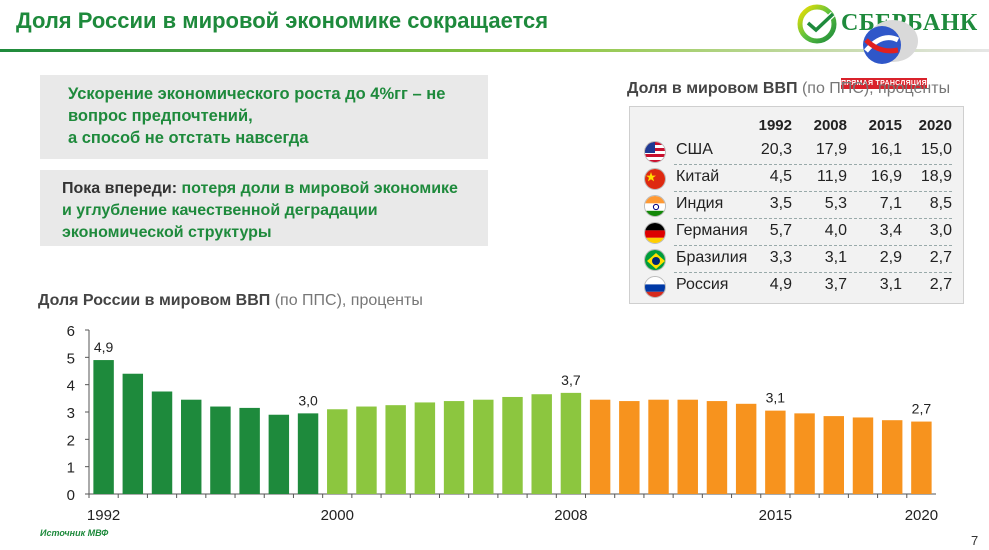 Image resolution: width=989 pixels, height=550 pixels. Describe the element at coordinates (833, 455) in the screenshot. I see `bar-2017` at that location.